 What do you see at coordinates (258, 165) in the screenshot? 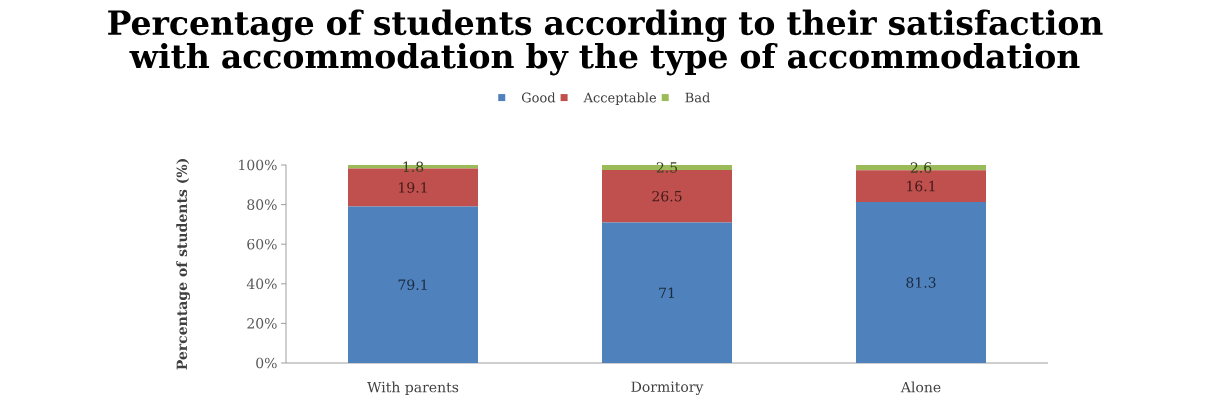
I see `y-tick-label: 100%` at bounding box center [258, 165].